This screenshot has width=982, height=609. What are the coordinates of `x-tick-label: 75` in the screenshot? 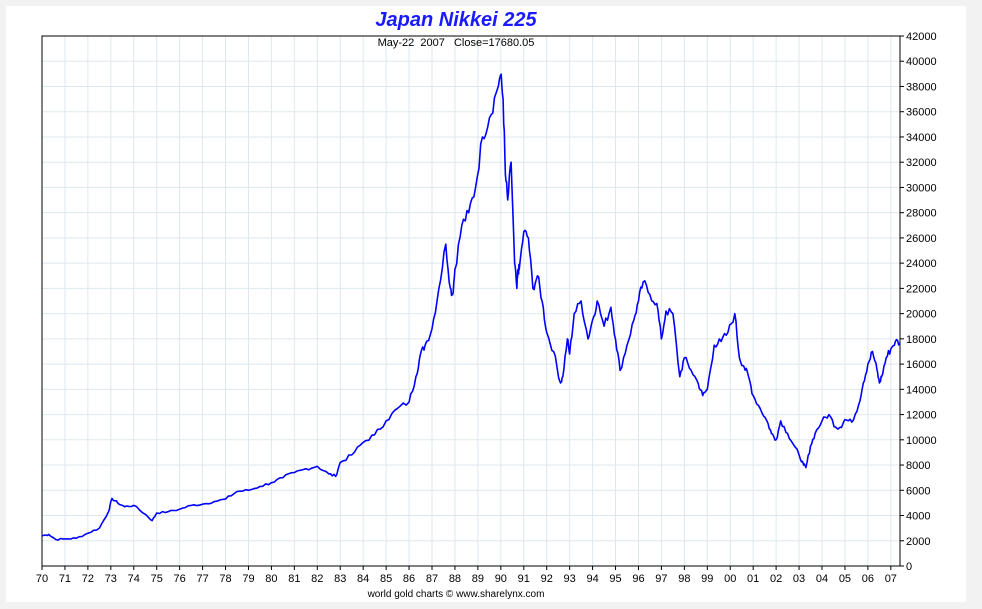 It's located at (157, 579).